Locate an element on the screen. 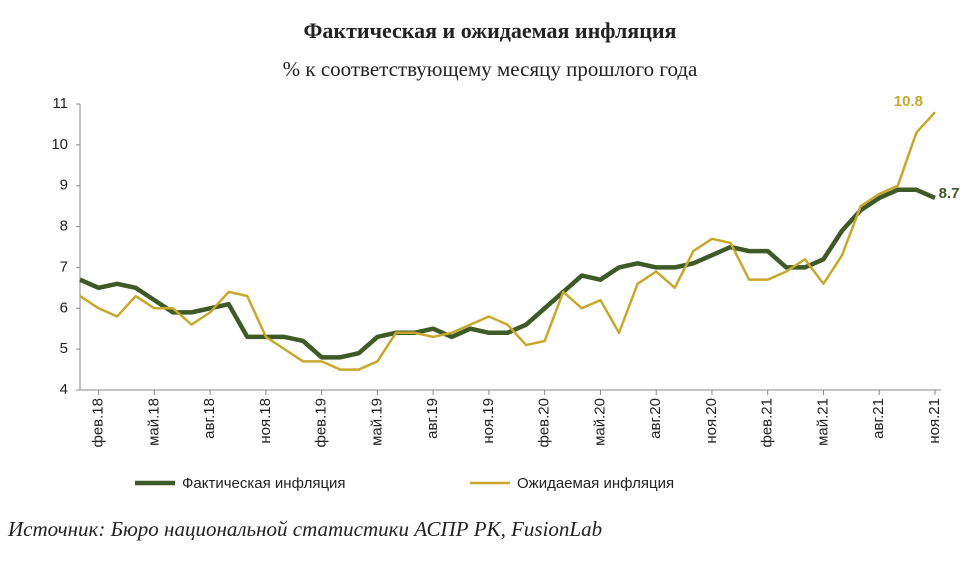  x-tick-label: авг.19 is located at coordinates (432, 418).